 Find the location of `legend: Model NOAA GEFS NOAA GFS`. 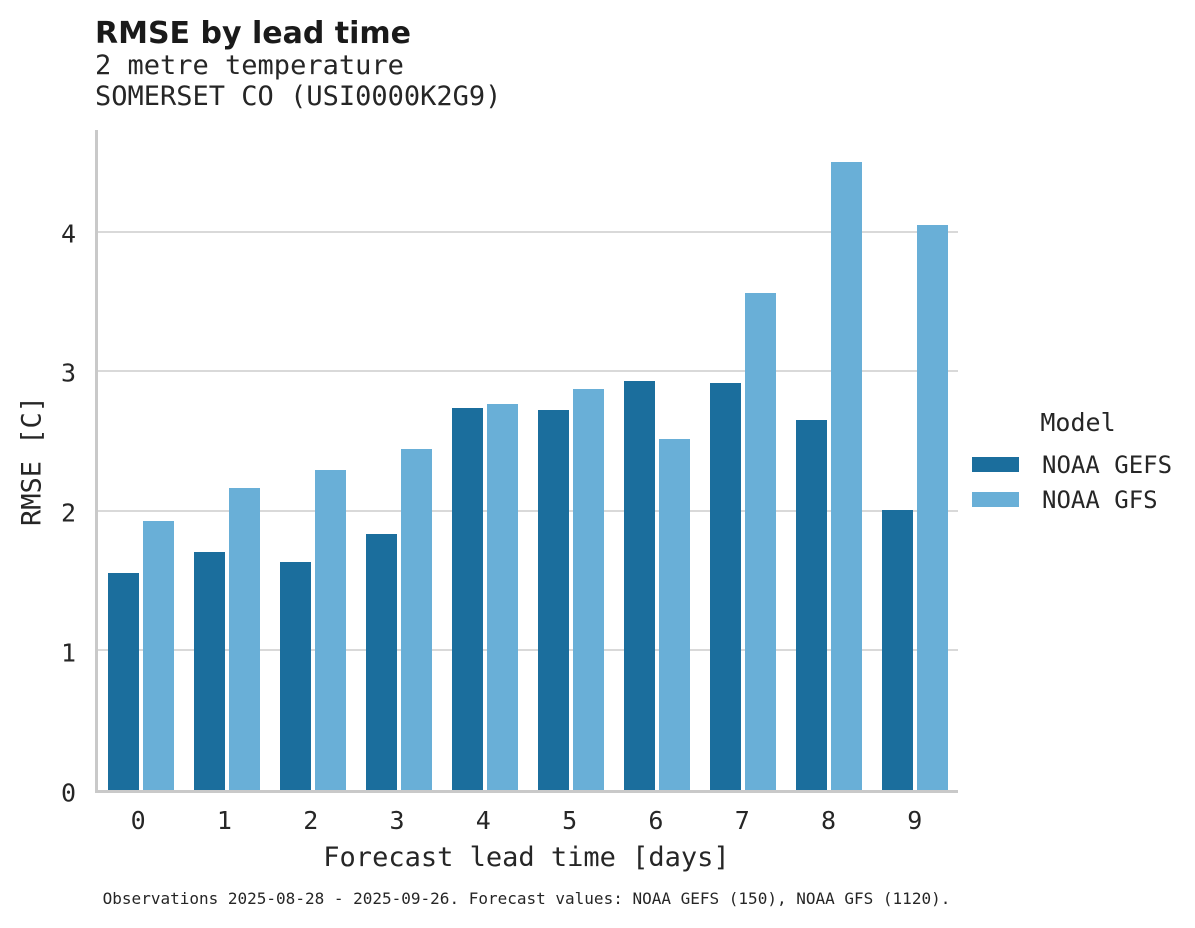

legend: Model NOAA GEFS NOAA GFS is located at coordinates (1078, 462).